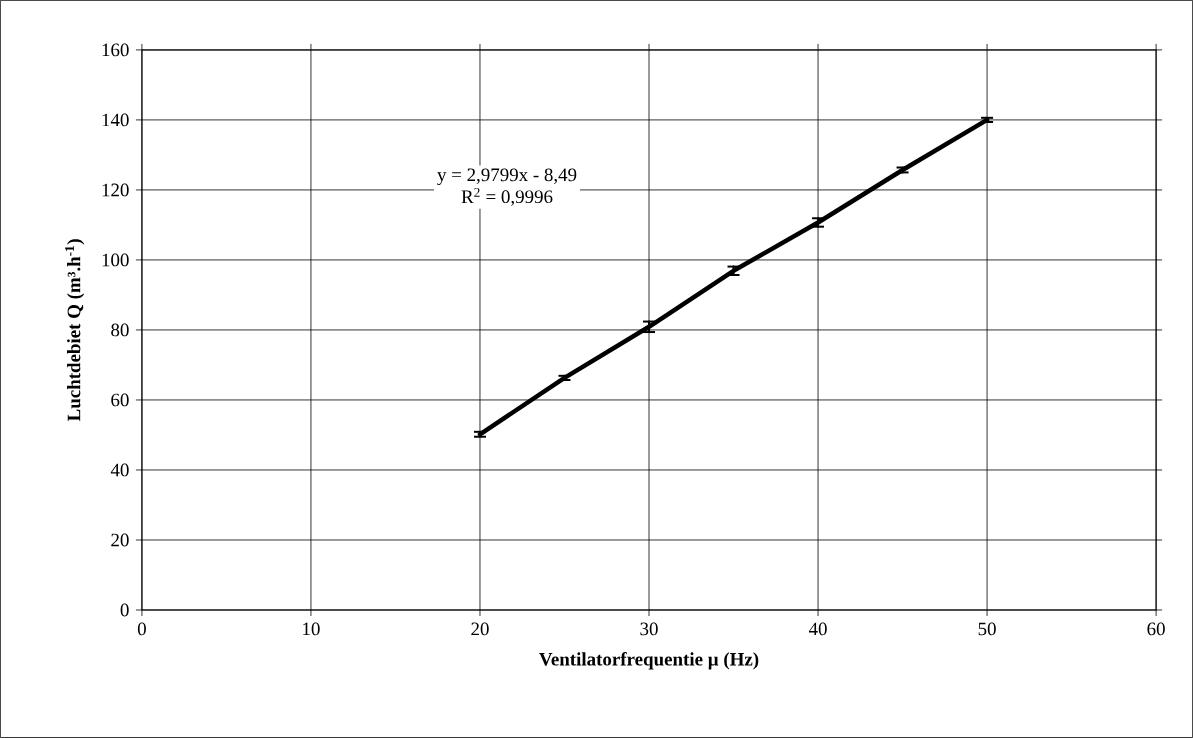 Image resolution: width=1193 pixels, height=738 pixels. I want to click on annotation: R$^{2}$ = 0,9996, so click(507, 196).